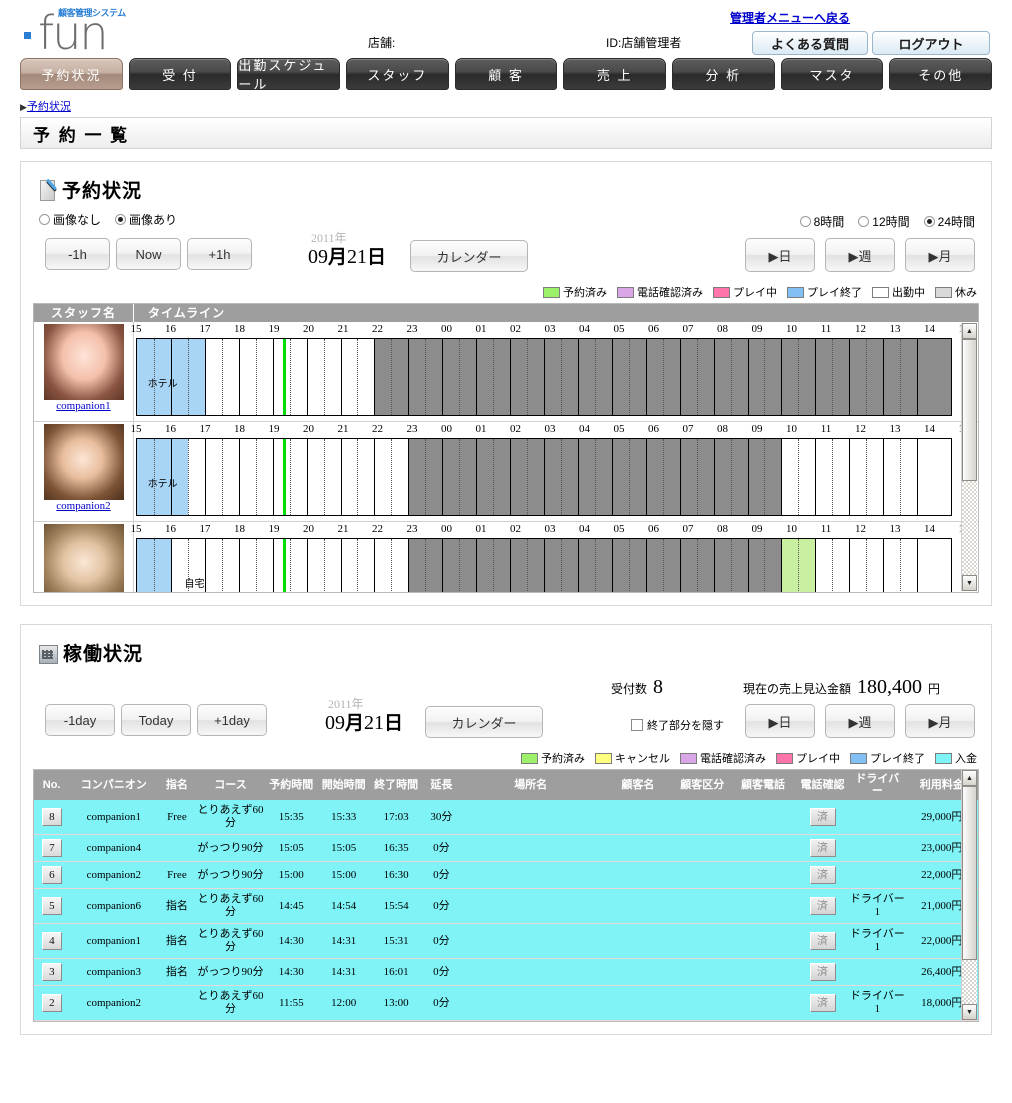 The width and height of the screenshot is (1012, 1103). Describe the element at coordinates (80, 720) in the screenshot. I see `operation-nav-button-0: -1day` at that location.